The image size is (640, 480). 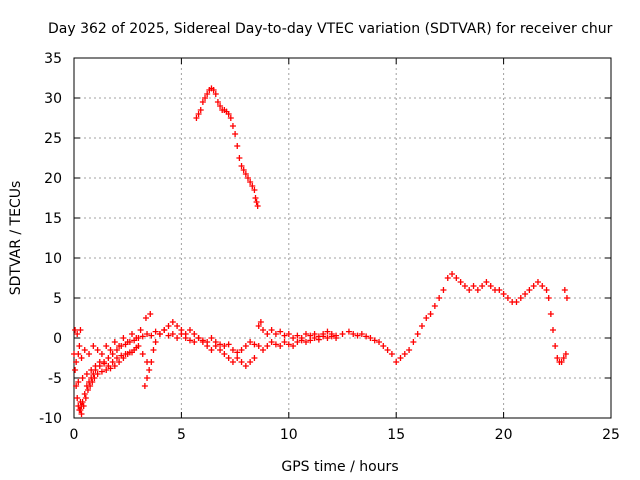 I want to click on y-tick-label: -5, so click(x=55, y=379).